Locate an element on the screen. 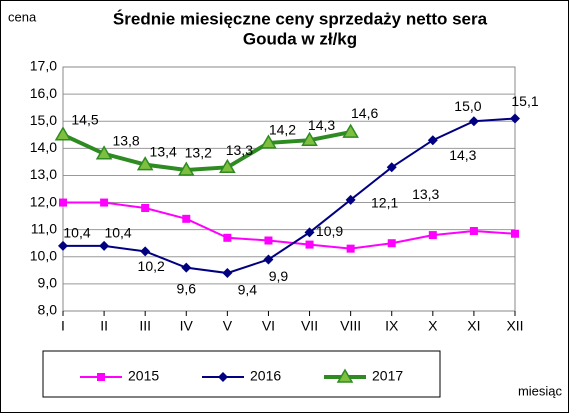 This screenshot has width=569, height=418. y-tick-label: 11,0 is located at coordinates (44, 228).